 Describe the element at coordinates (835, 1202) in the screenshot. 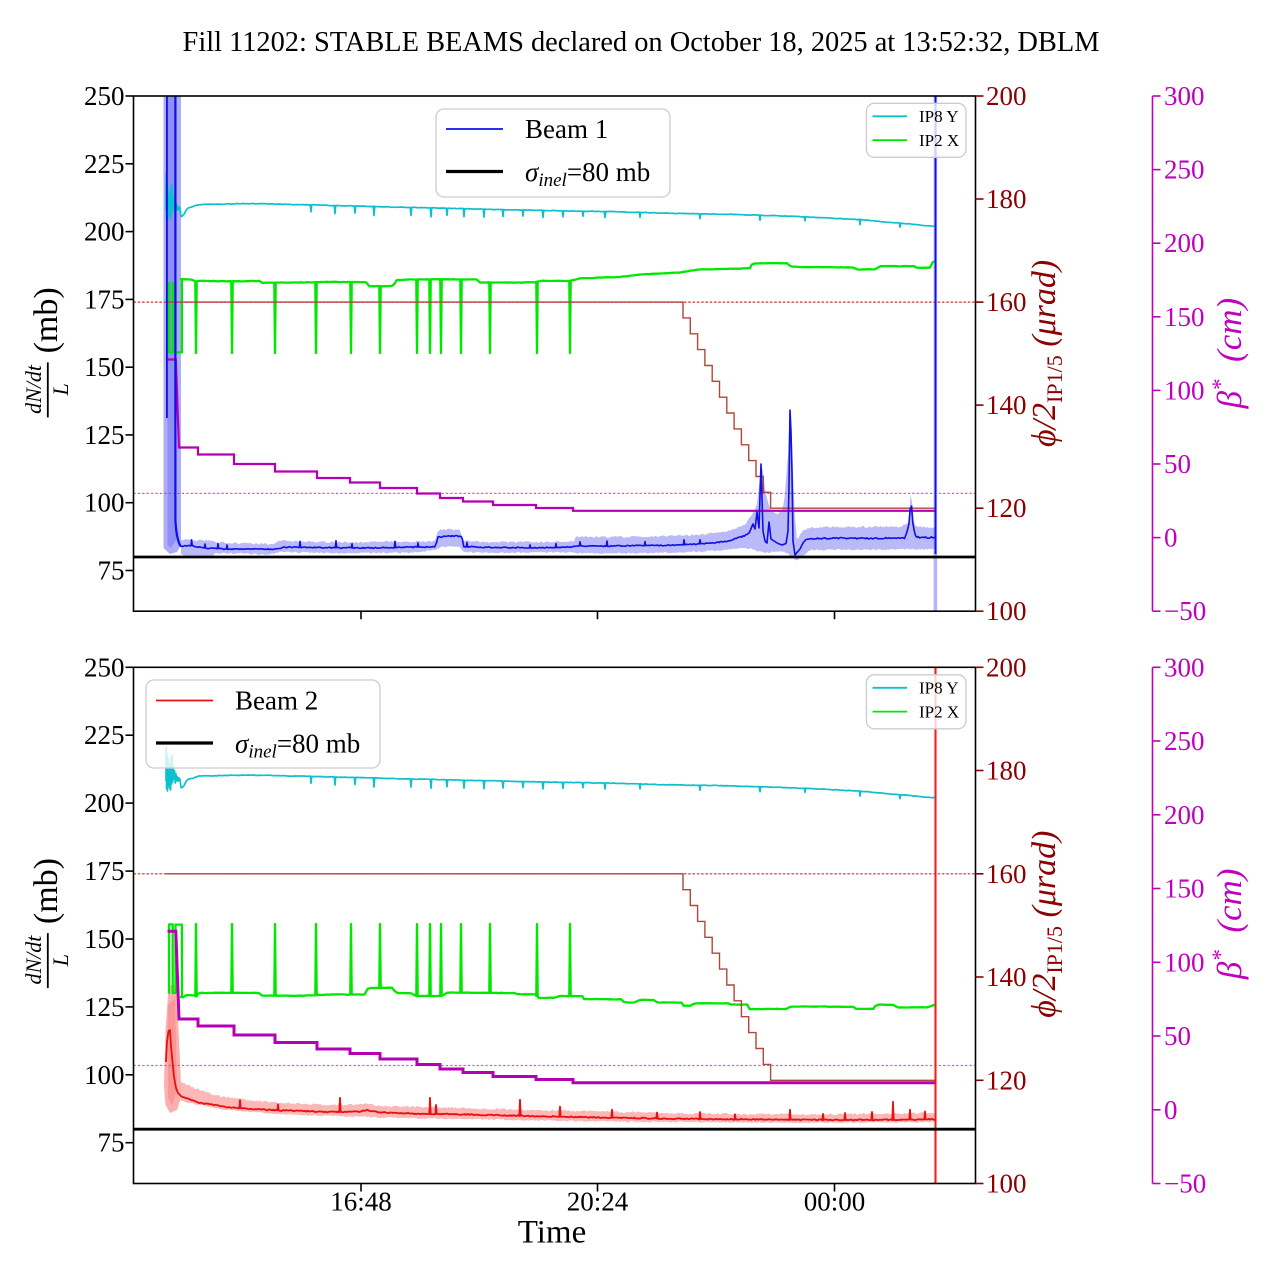

I see `svg-text: 00:00` at that location.